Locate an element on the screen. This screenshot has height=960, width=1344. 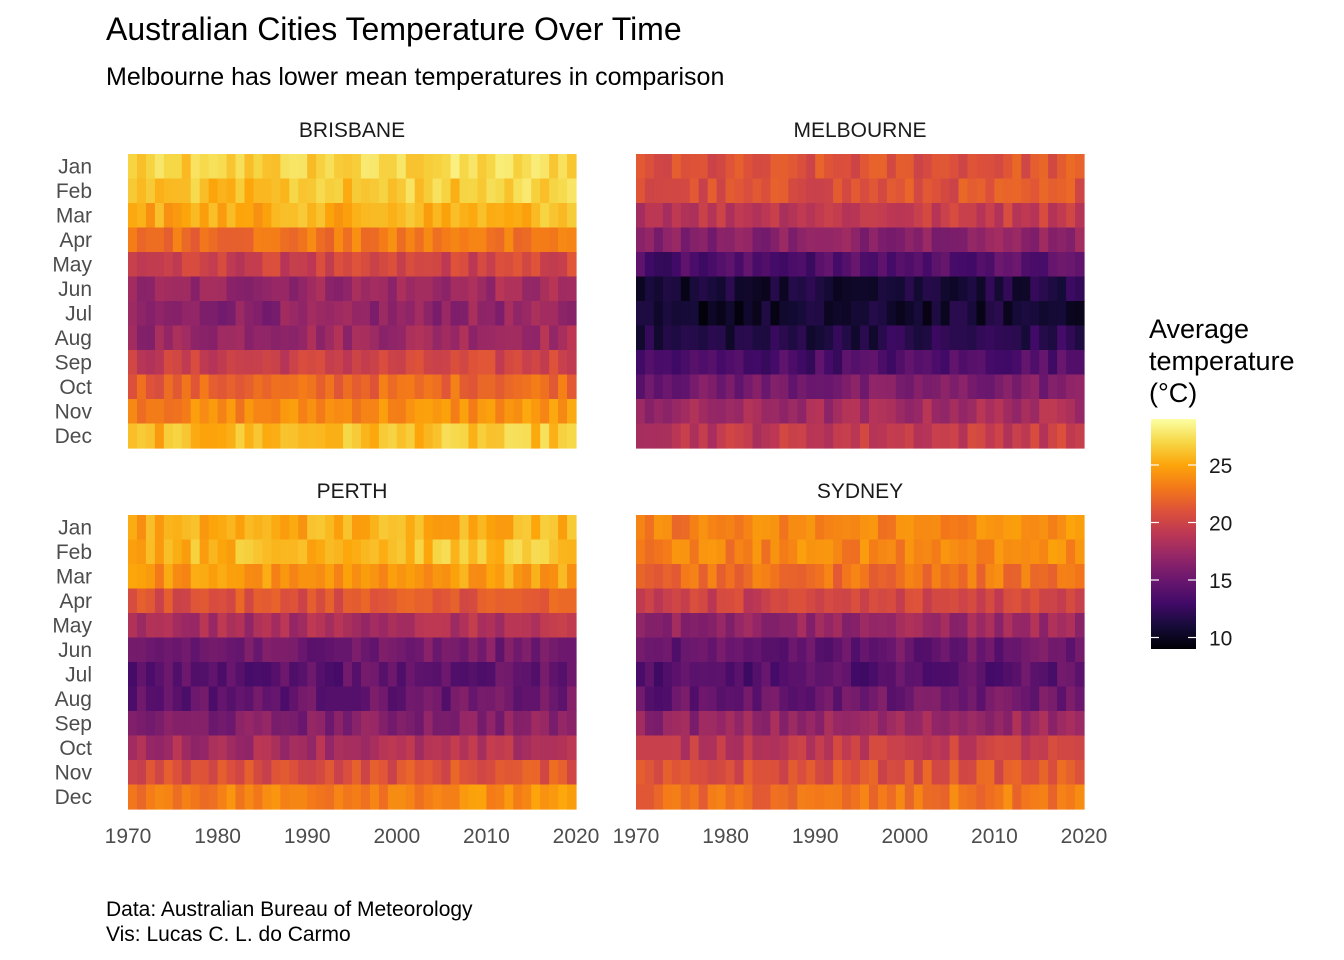
legend-tick-label: 20 is located at coordinates (1220, 524).